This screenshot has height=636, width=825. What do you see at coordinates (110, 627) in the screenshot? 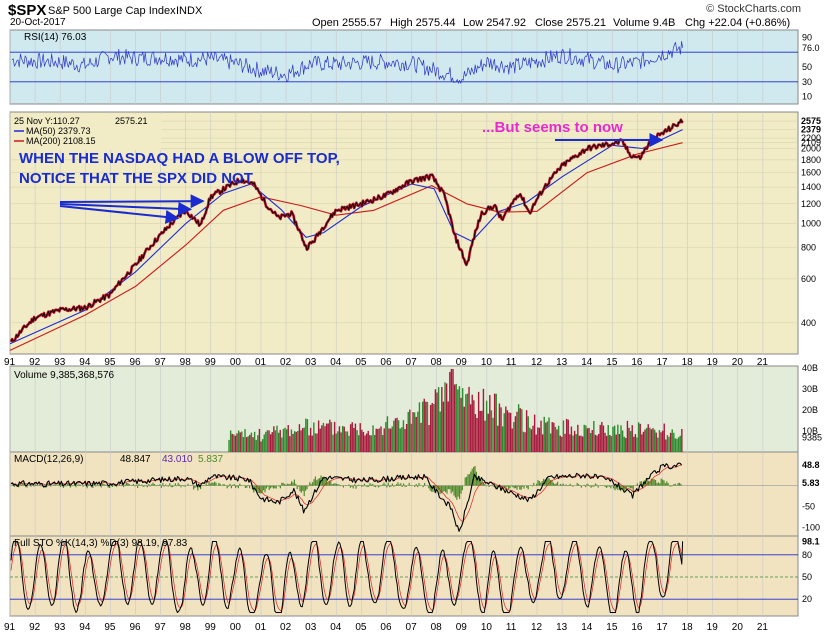
I see `bottom-x-label: 95` at bounding box center [110, 627].